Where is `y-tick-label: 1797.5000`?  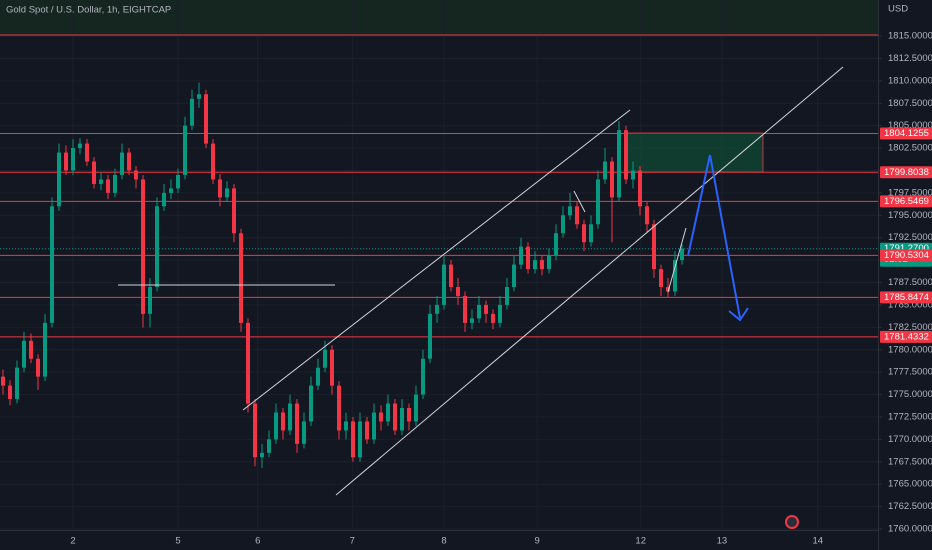
y-tick-label: 1797.5000 is located at coordinates (910, 192).